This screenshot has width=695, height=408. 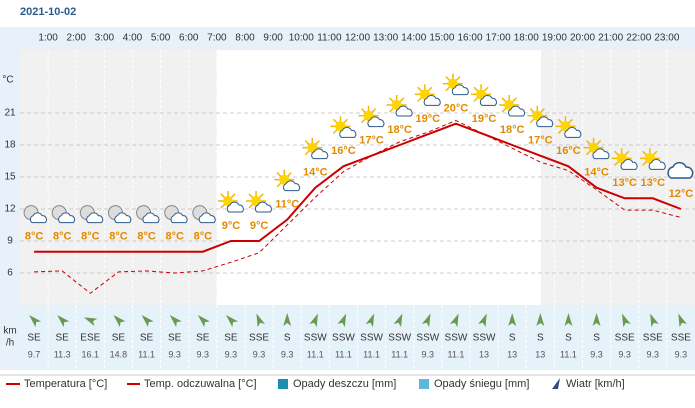 What do you see at coordinates (638, 38) in the screenshot?
I see `x-tick-label: 22:00` at bounding box center [638, 38].